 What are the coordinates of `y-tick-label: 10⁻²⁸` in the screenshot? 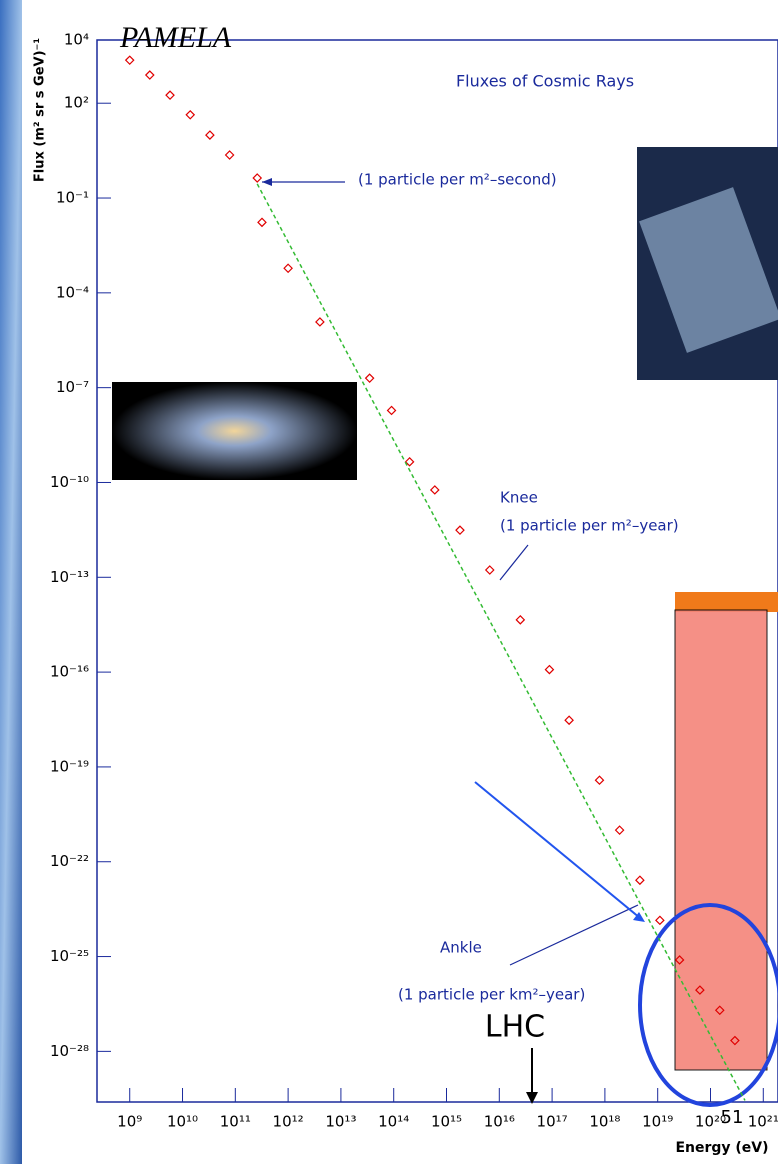 It's located at (69, 1051).